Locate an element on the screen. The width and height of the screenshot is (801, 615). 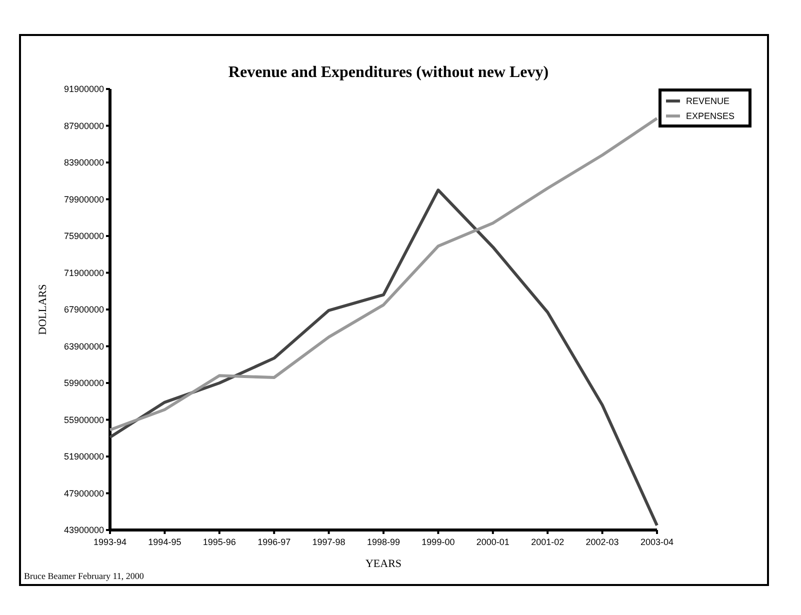
chart-title: Revenue and Expenditures (without new Levy) is located at coordinates (388, 72).